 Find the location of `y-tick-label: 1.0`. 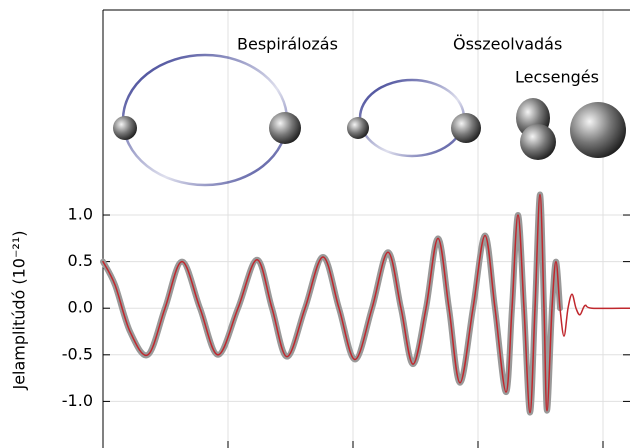

y-tick-label: 1.0 is located at coordinates (80, 214).